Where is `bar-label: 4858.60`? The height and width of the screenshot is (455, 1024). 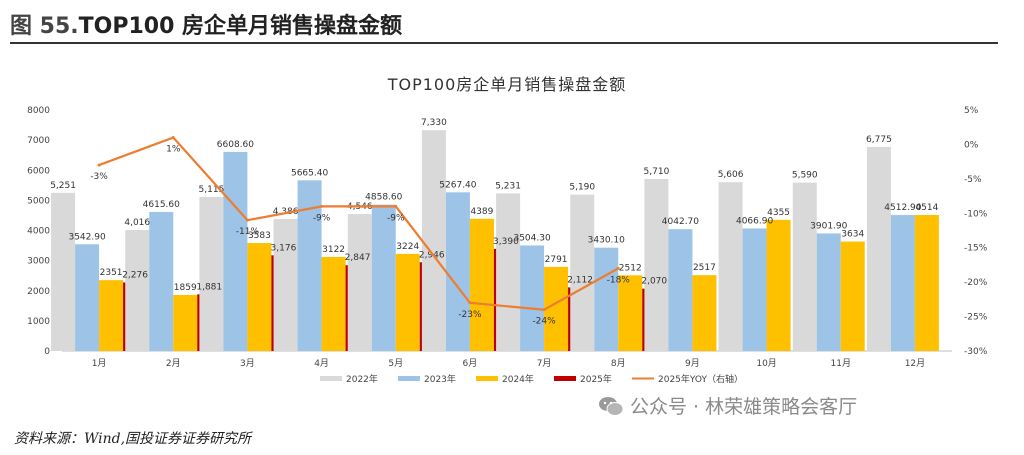 bar-label: 4858.60 is located at coordinates (383, 198).